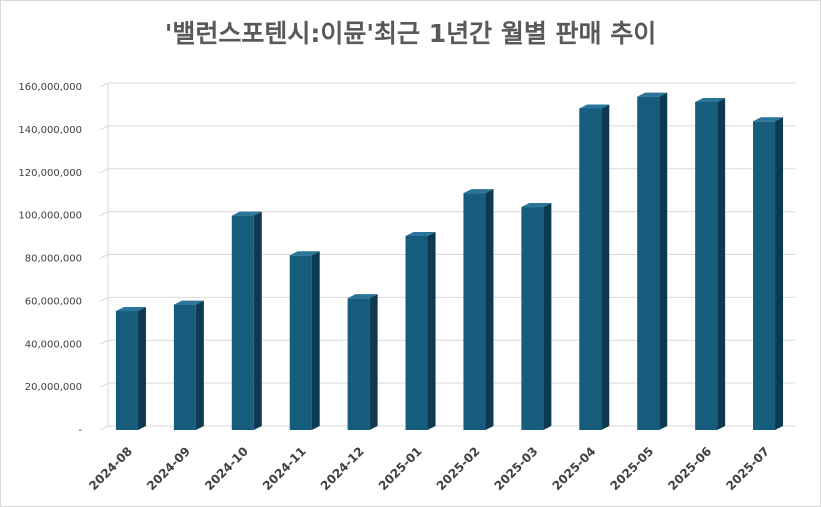 Image resolution: width=821 pixels, height=507 pixels. What do you see at coordinates (284, 468) in the screenshot?
I see `x-tick-label: 2024-11` at bounding box center [284, 468].